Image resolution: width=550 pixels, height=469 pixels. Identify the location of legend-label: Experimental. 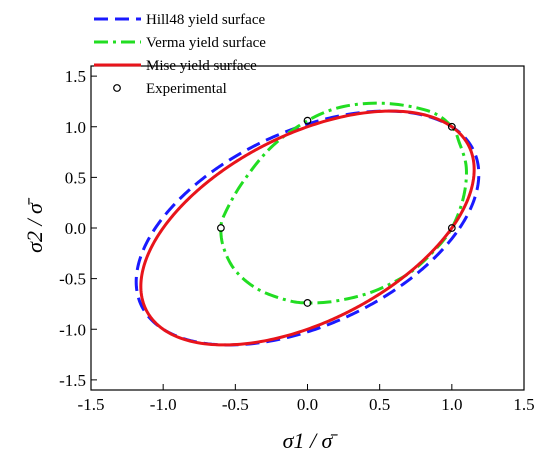
(186, 89).